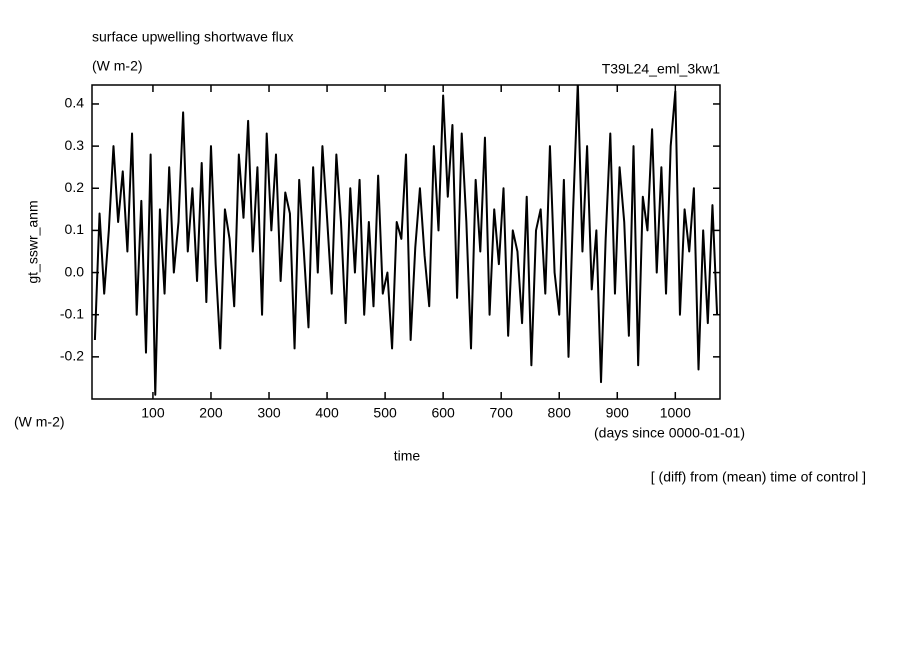 The image size is (904, 654). I want to click on x-tick-label: 600, so click(443, 413).